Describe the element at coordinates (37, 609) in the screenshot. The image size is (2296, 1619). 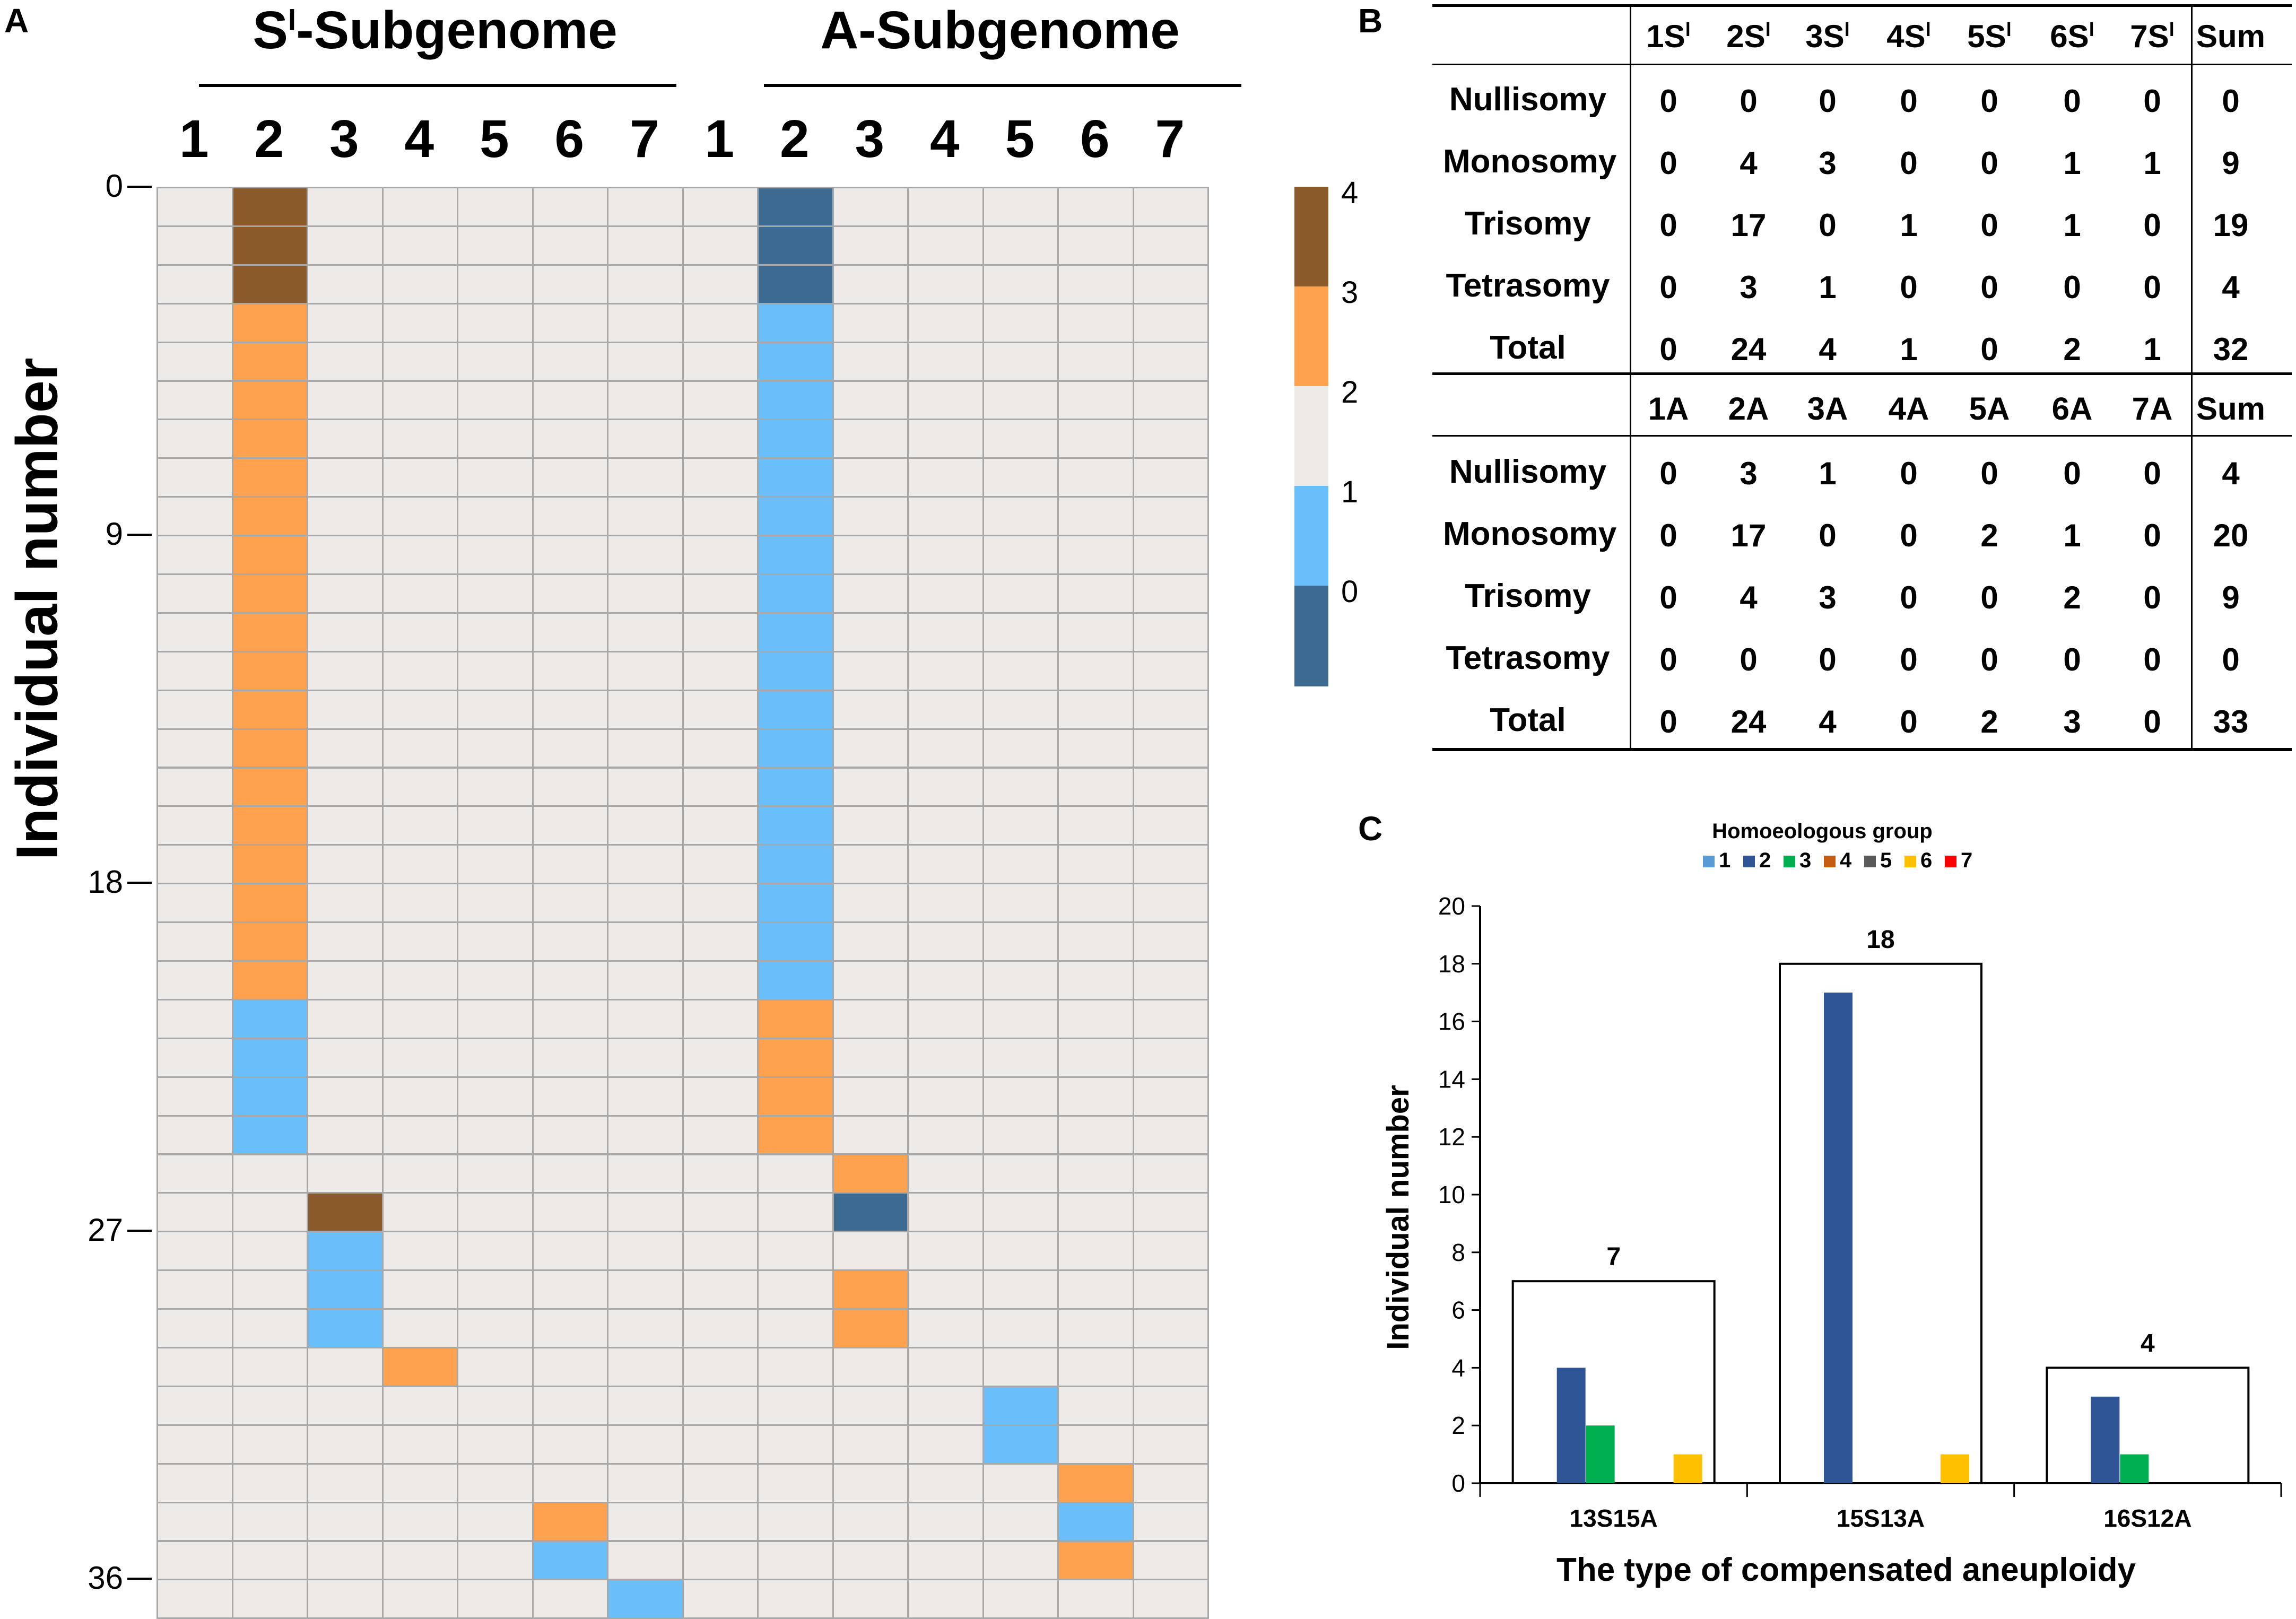
I see `heatmap-y-axis-label: Individual number` at that location.